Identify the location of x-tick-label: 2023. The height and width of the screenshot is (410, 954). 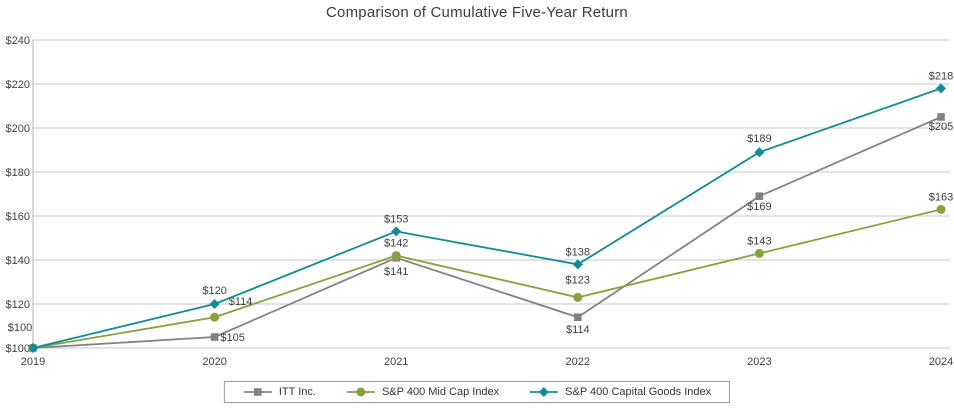
(759, 362).